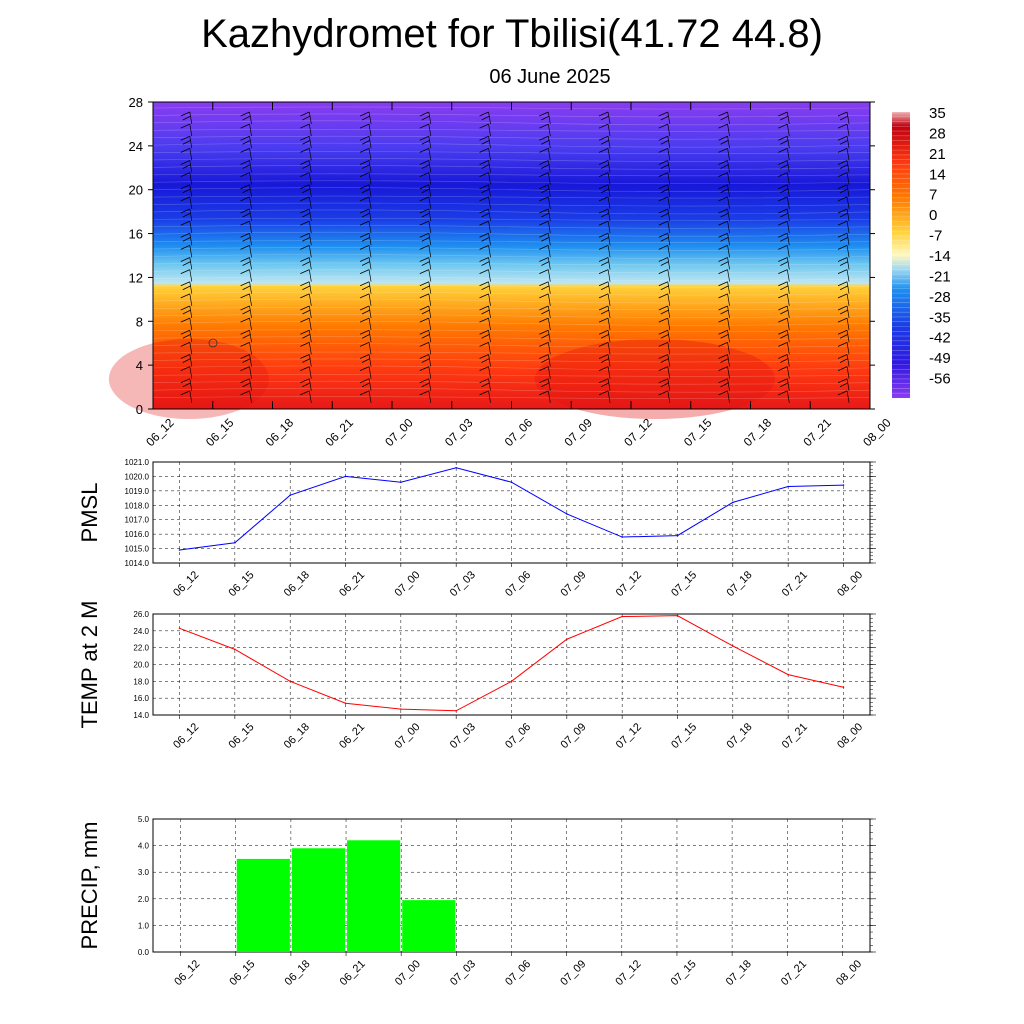 Image resolution: width=1024 pixels, height=1024 pixels. Describe the element at coordinates (795, 736) in the screenshot. I see `x-tick-label: 07_21` at that location.